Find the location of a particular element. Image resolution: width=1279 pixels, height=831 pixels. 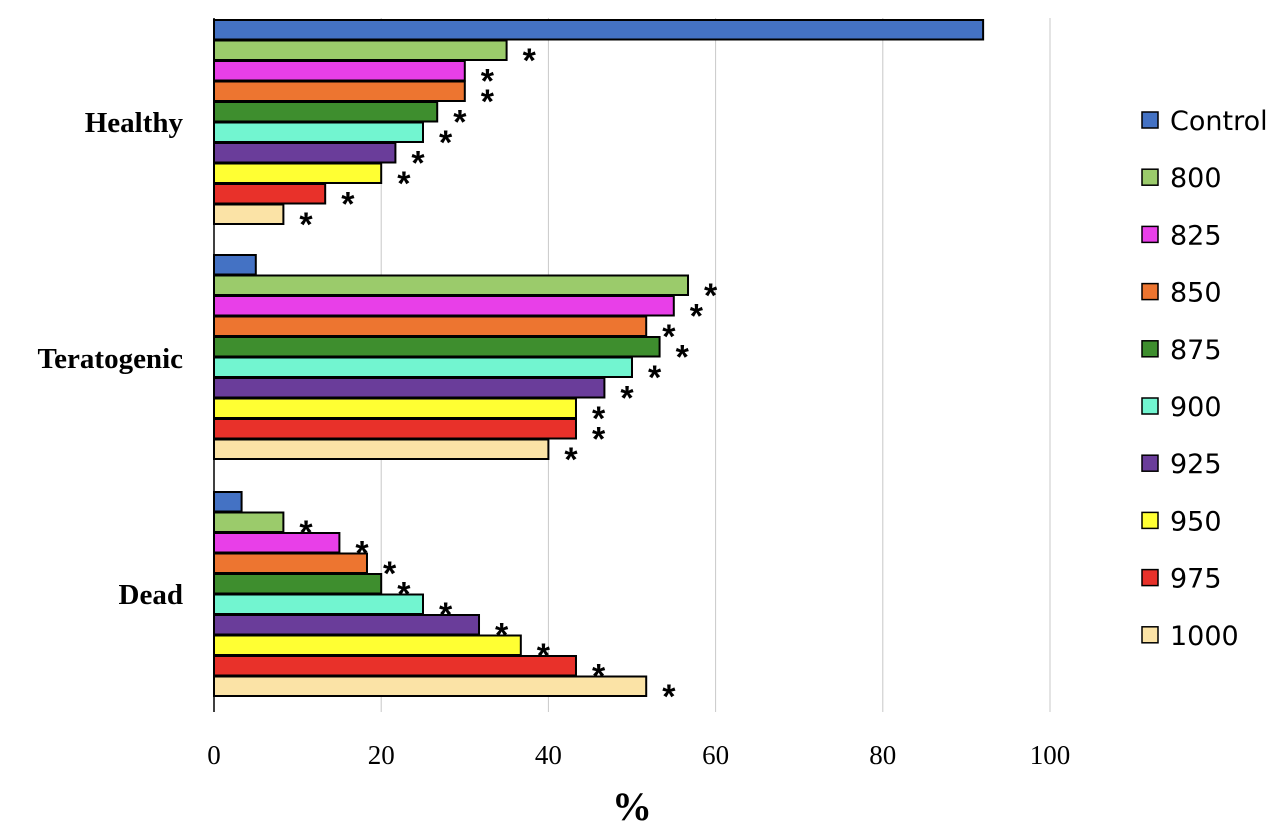

category-label: Teratogenic is located at coordinates (110, 359).